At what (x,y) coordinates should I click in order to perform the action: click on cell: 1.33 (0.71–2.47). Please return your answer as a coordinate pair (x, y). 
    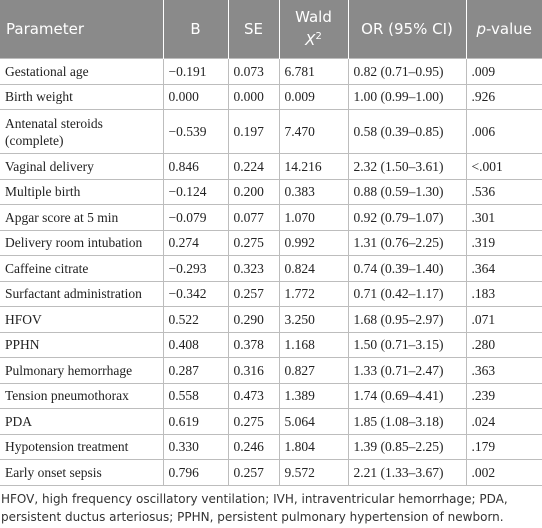
    Looking at the image, I should click on (407, 370).